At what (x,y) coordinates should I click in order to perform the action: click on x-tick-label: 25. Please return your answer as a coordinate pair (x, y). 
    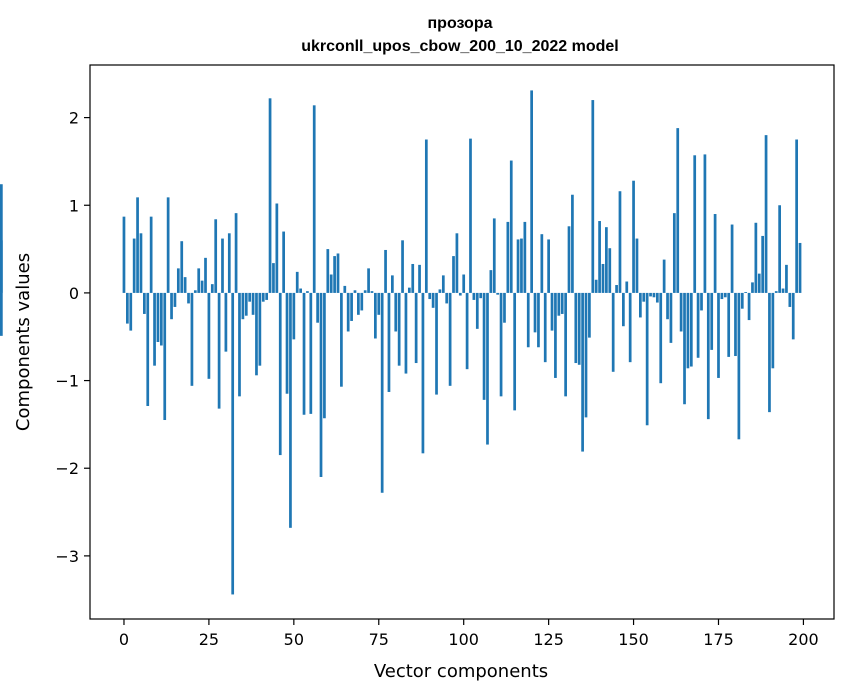
    Looking at the image, I should click on (209, 639).